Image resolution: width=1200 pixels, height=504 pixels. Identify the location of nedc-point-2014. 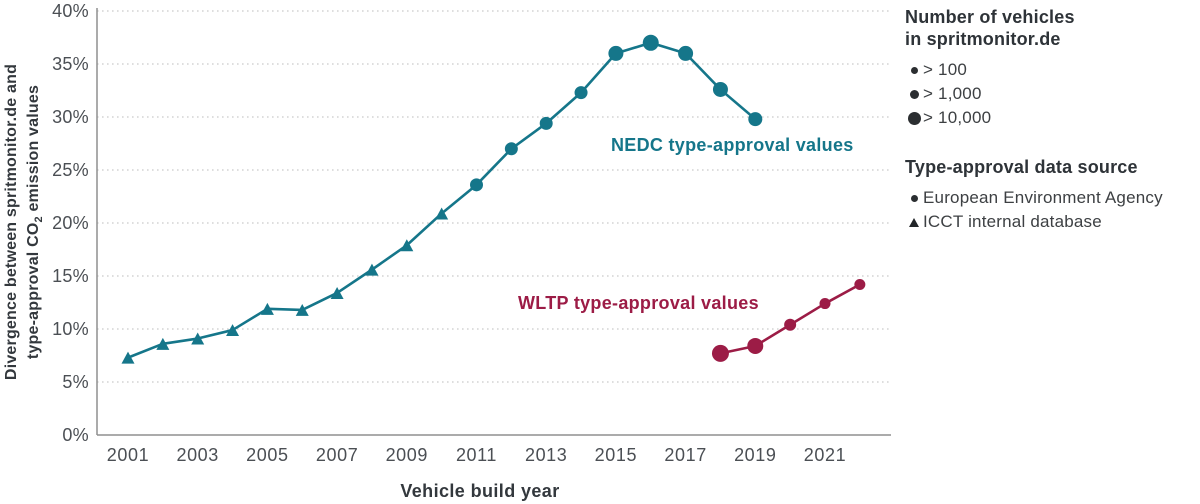
(581, 93).